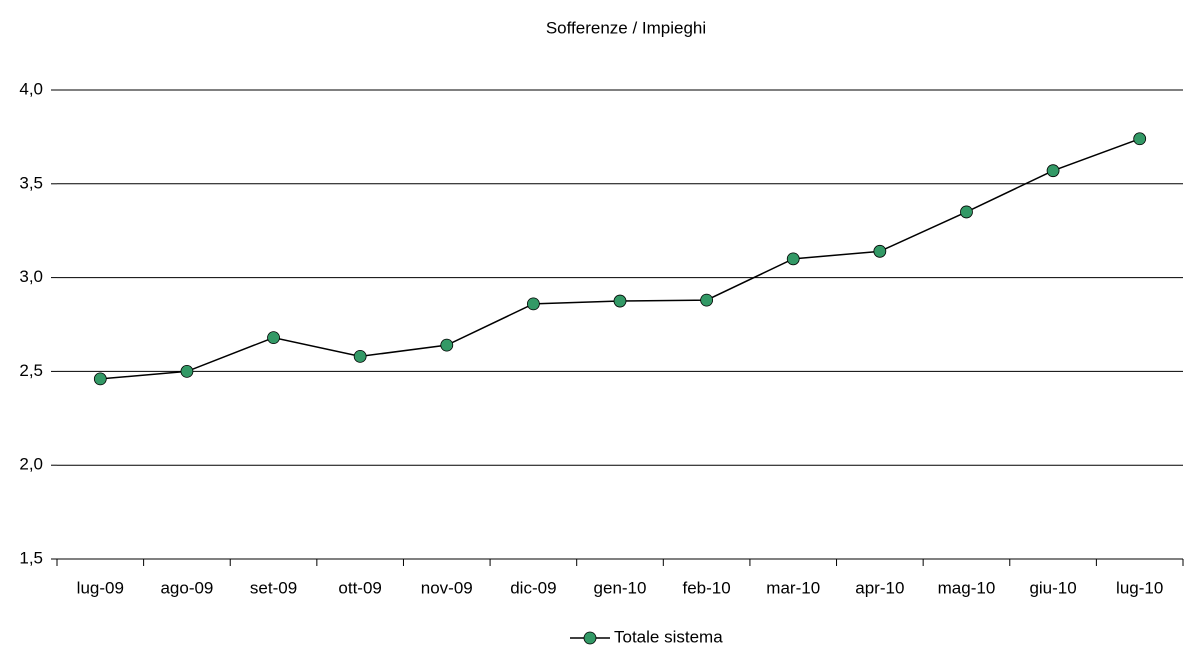  I want to click on legend-label: Totale sistema, so click(668, 636).